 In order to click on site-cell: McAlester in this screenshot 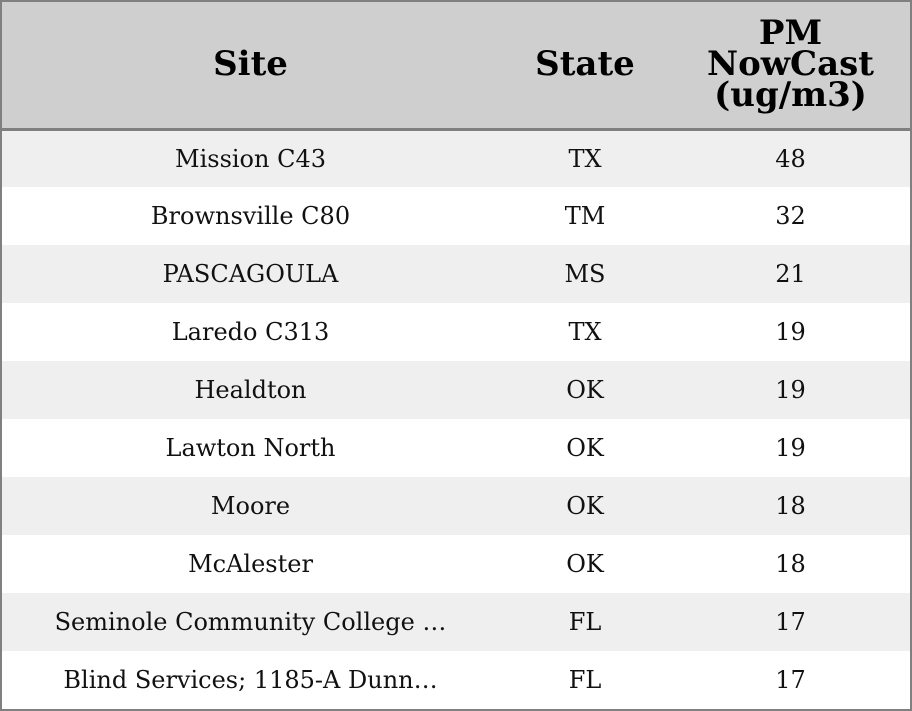, I will do `click(250, 564)`.